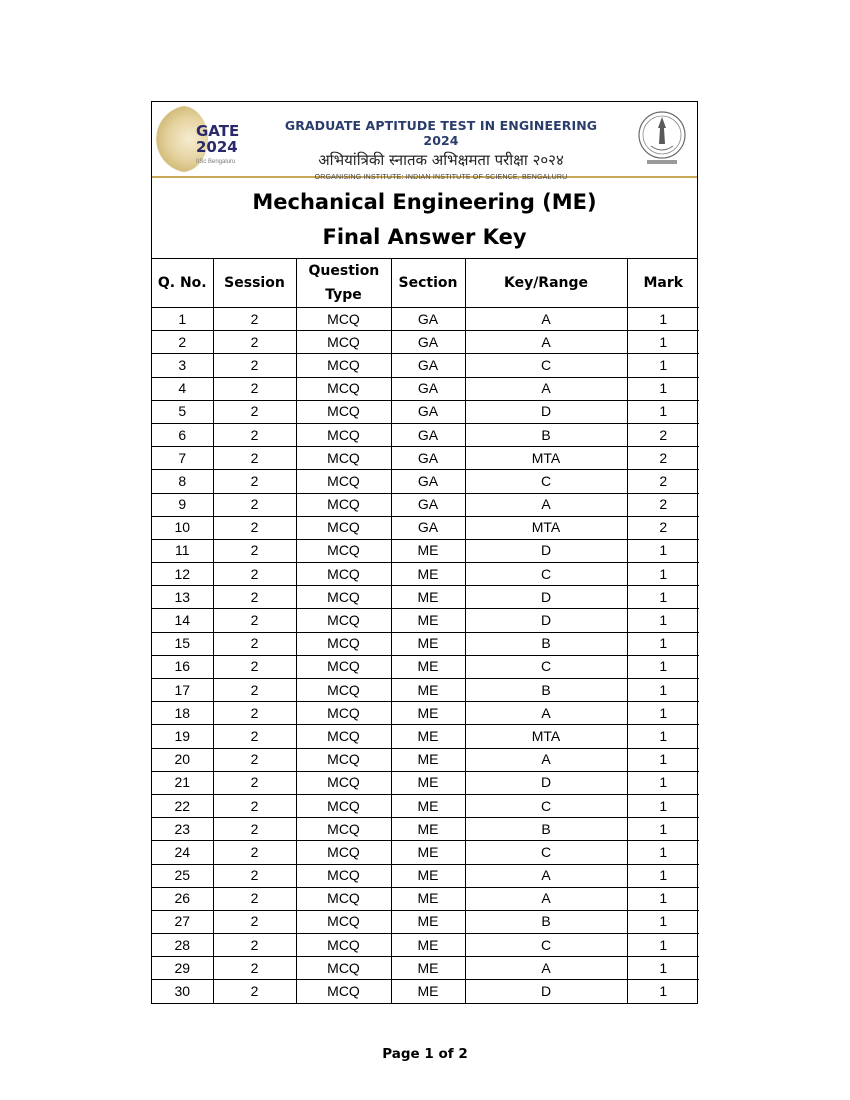  I want to click on header-q-no: Q. No., so click(183, 283).